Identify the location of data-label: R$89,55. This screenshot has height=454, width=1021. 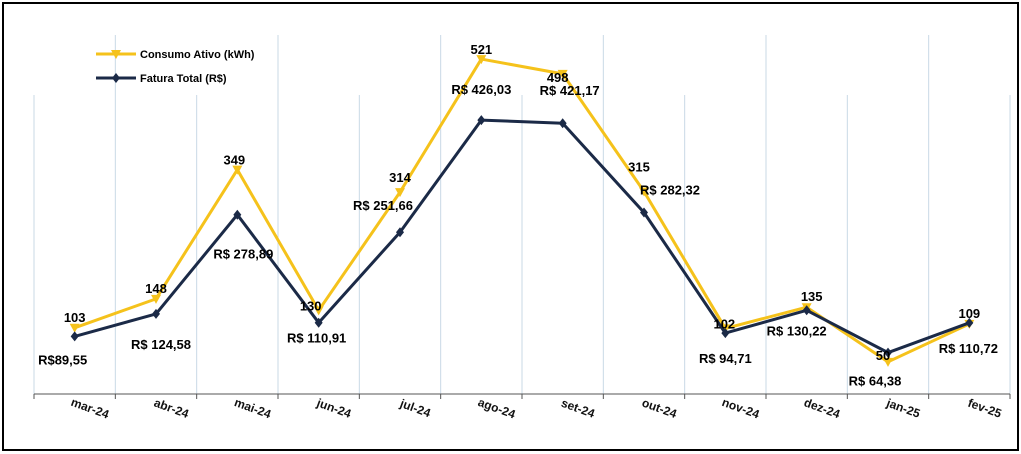
(62, 359).